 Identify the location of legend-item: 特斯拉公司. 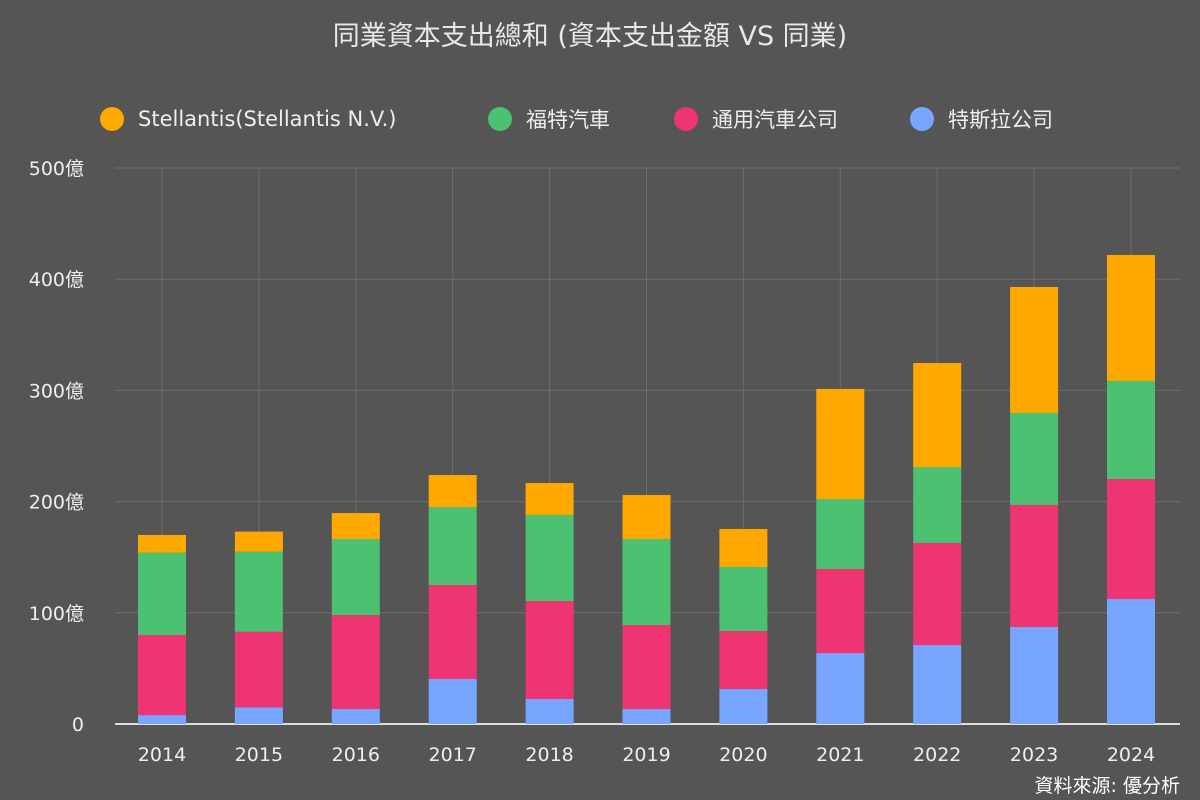
(1010, 119).